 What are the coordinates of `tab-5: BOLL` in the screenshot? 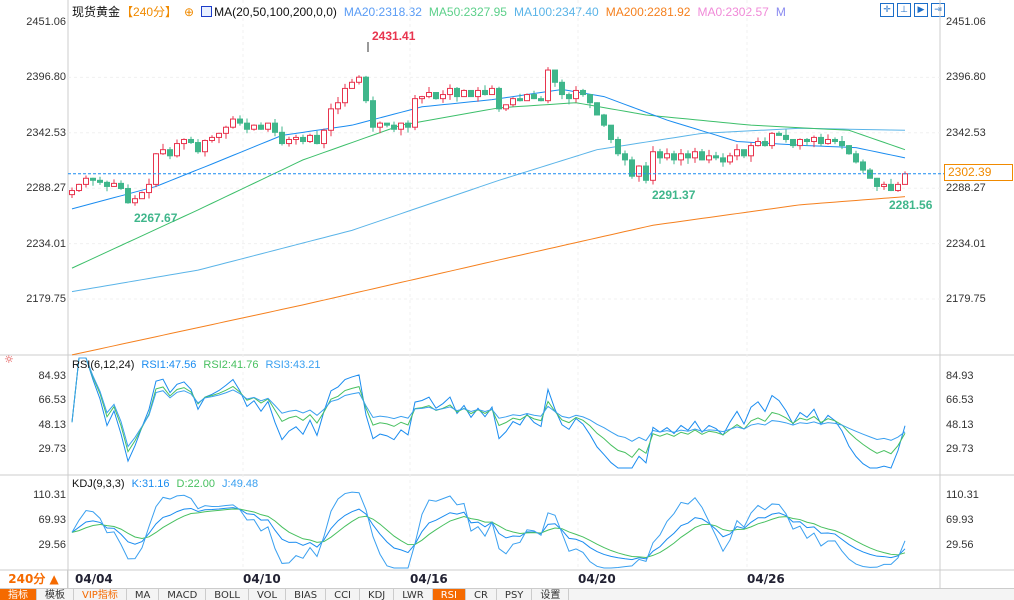 It's located at (227, 594).